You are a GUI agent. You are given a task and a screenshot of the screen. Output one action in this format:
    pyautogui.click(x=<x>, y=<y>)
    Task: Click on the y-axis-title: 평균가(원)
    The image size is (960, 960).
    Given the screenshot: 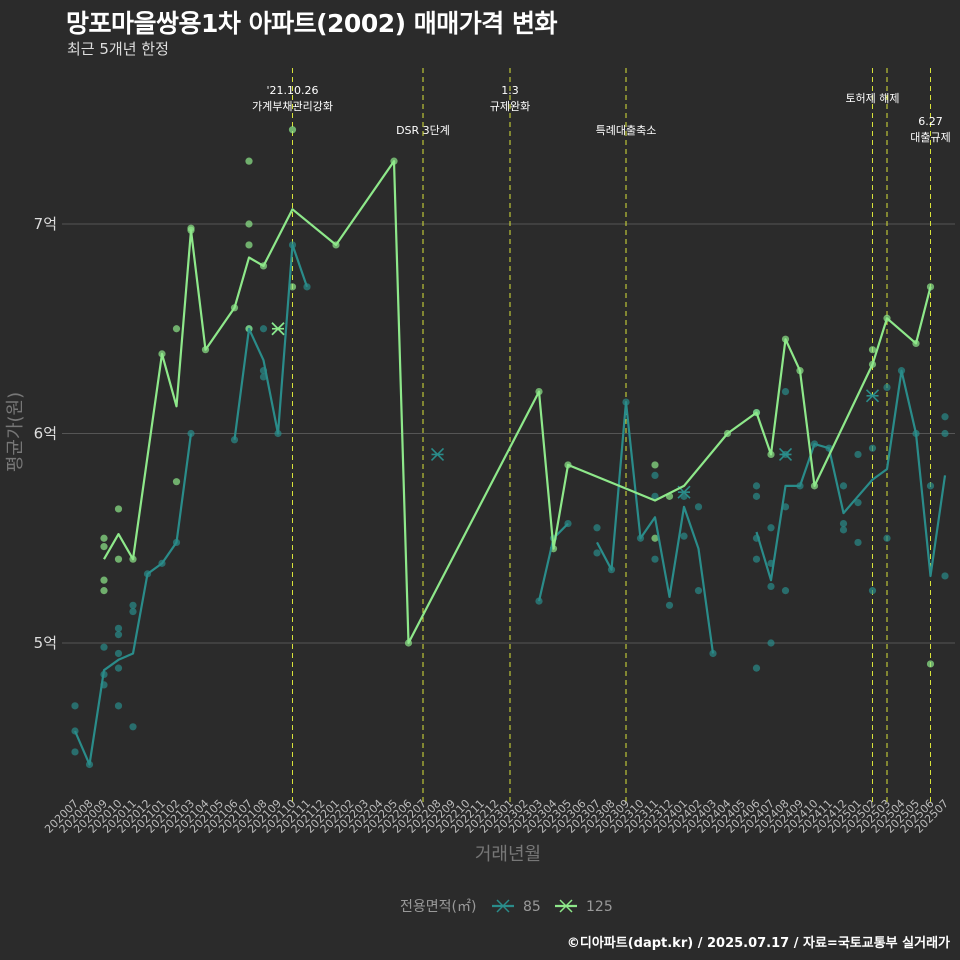 What is the action you would take?
    pyautogui.click(x=15, y=432)
    